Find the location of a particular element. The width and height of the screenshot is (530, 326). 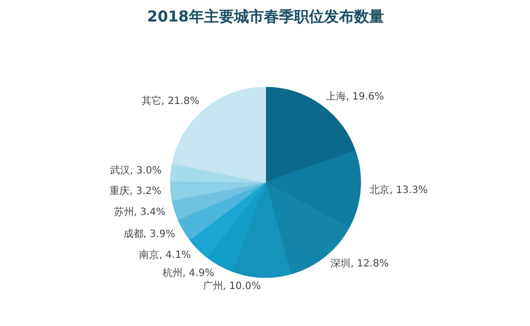

slice-label: 广州, 10.0% is located at coordinates (231, 286).